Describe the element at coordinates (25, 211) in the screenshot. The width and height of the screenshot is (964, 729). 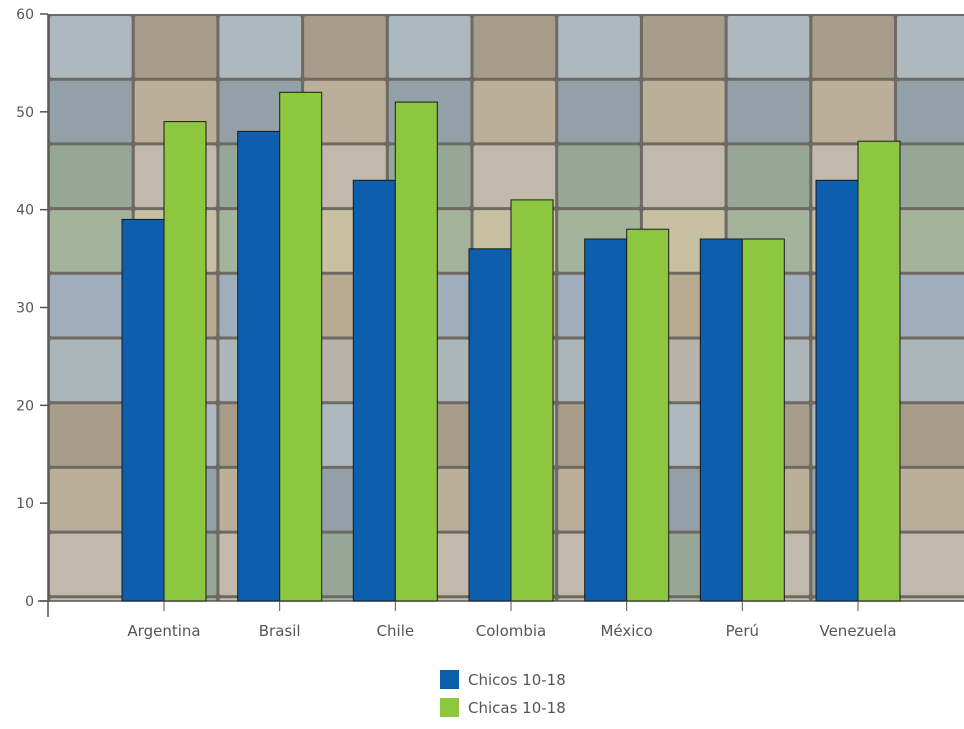
I see `y-tick-label: 40` at that location.